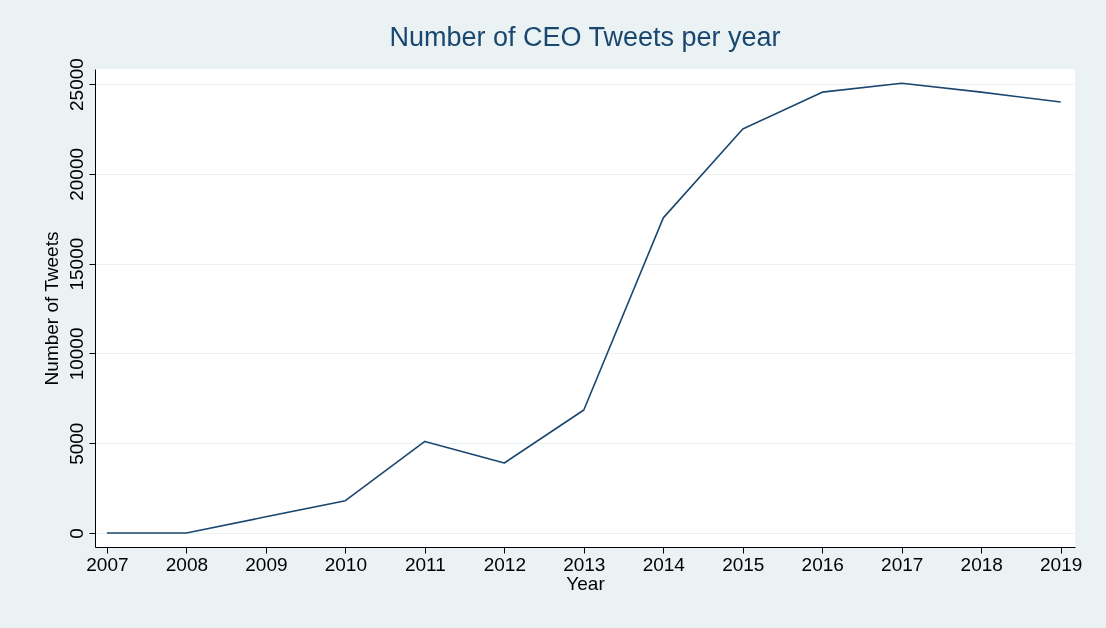 The width and height of the screenshot is (1106, 628). What do you see at coordinates (187, 564) in the screenshot?
I see `x-tick-label: 2008` at bounding box center [187, 564].